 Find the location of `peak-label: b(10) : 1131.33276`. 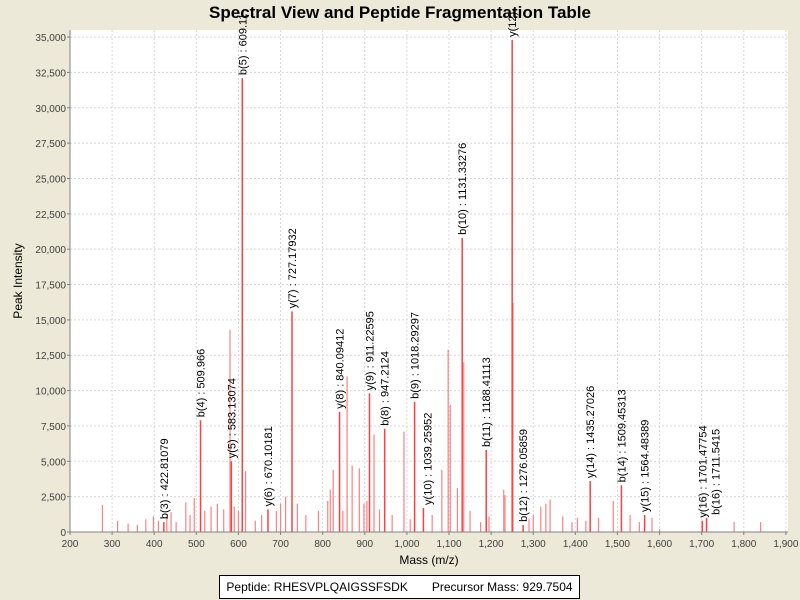

peak-label: b(10) : 1131.33276 is located at coordinates (463, 189).